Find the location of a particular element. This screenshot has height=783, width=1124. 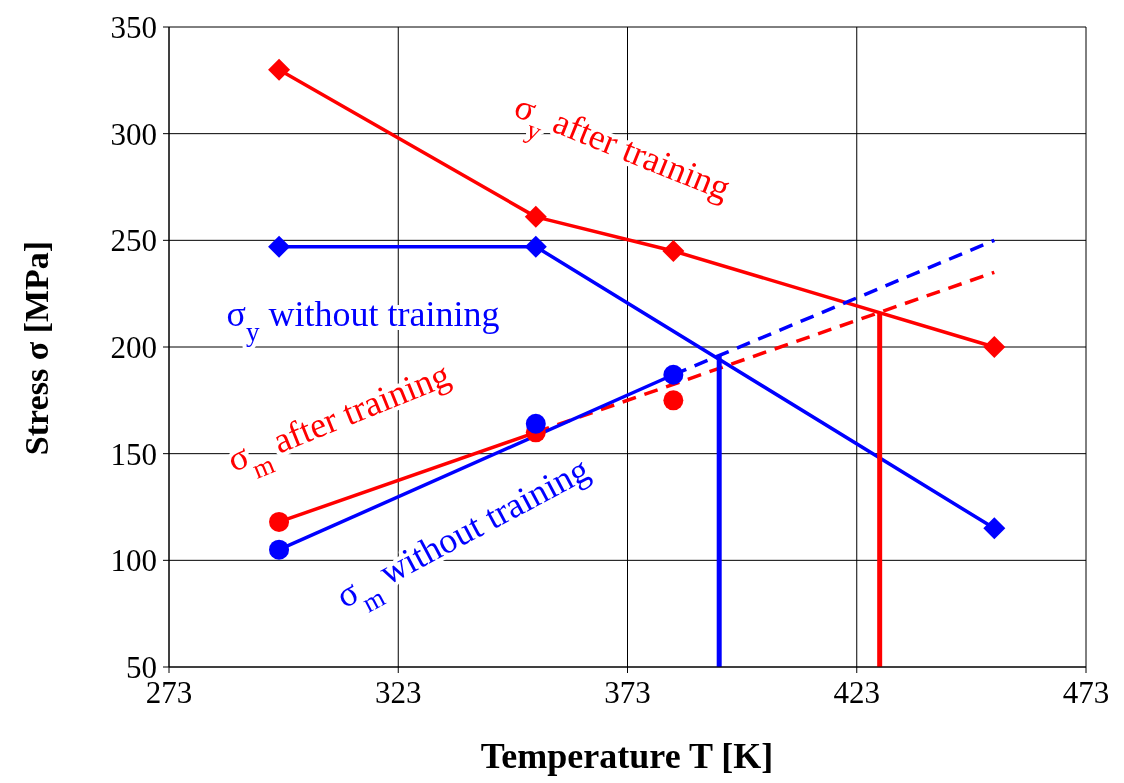

y-tick-label: 150 is located at coordinates (133, 454).